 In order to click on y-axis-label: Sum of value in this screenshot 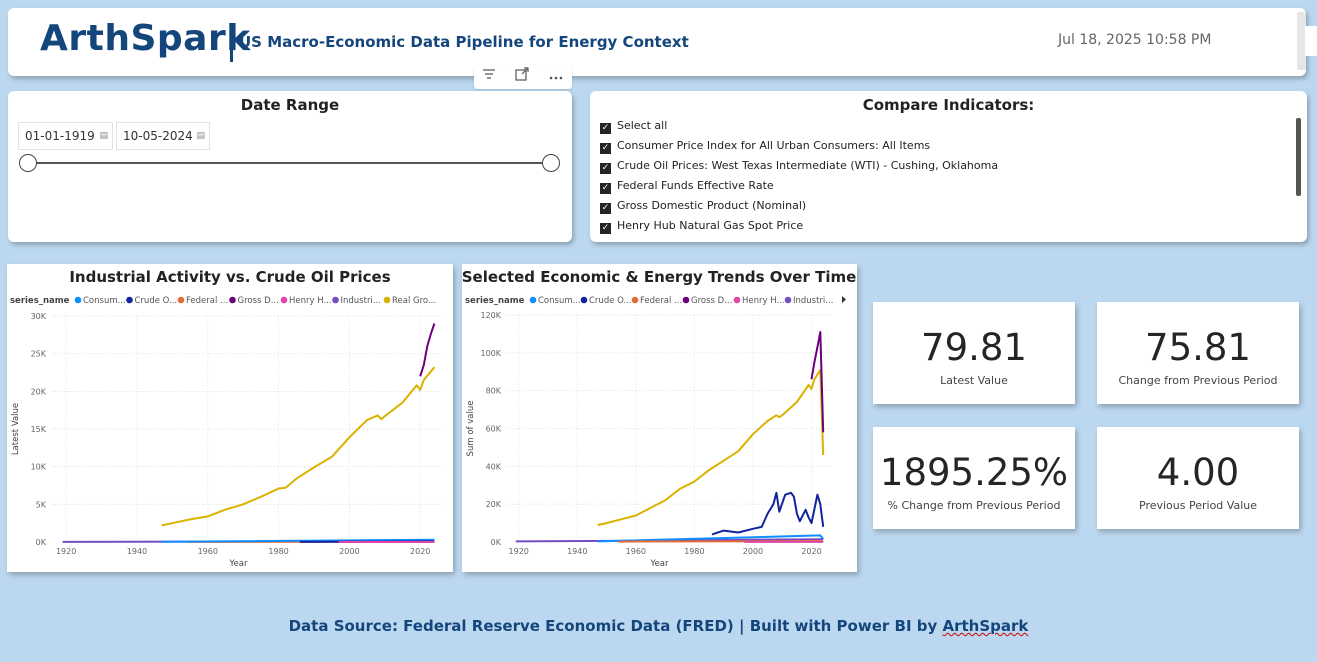, I will do `click(471, 429)`.